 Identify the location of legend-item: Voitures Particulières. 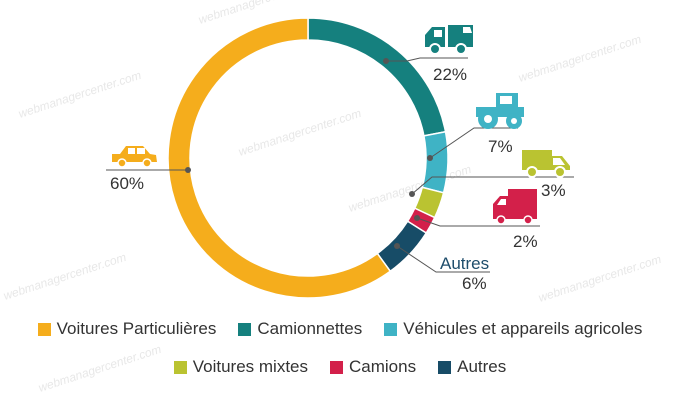
(127, 329).